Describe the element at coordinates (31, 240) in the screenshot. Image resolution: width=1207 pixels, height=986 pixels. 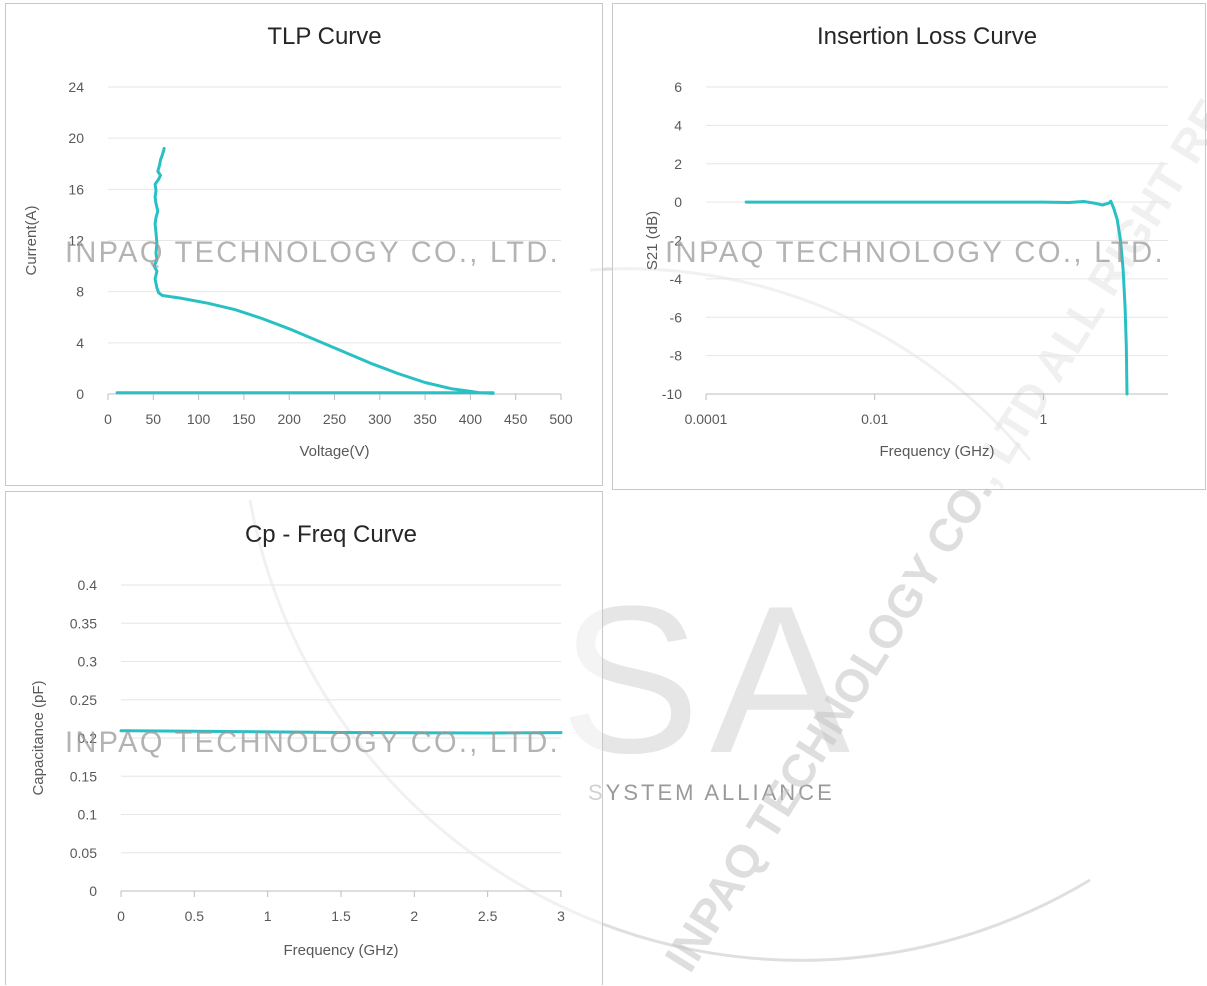
I see `y-axis-label: Current(A)` at that location.